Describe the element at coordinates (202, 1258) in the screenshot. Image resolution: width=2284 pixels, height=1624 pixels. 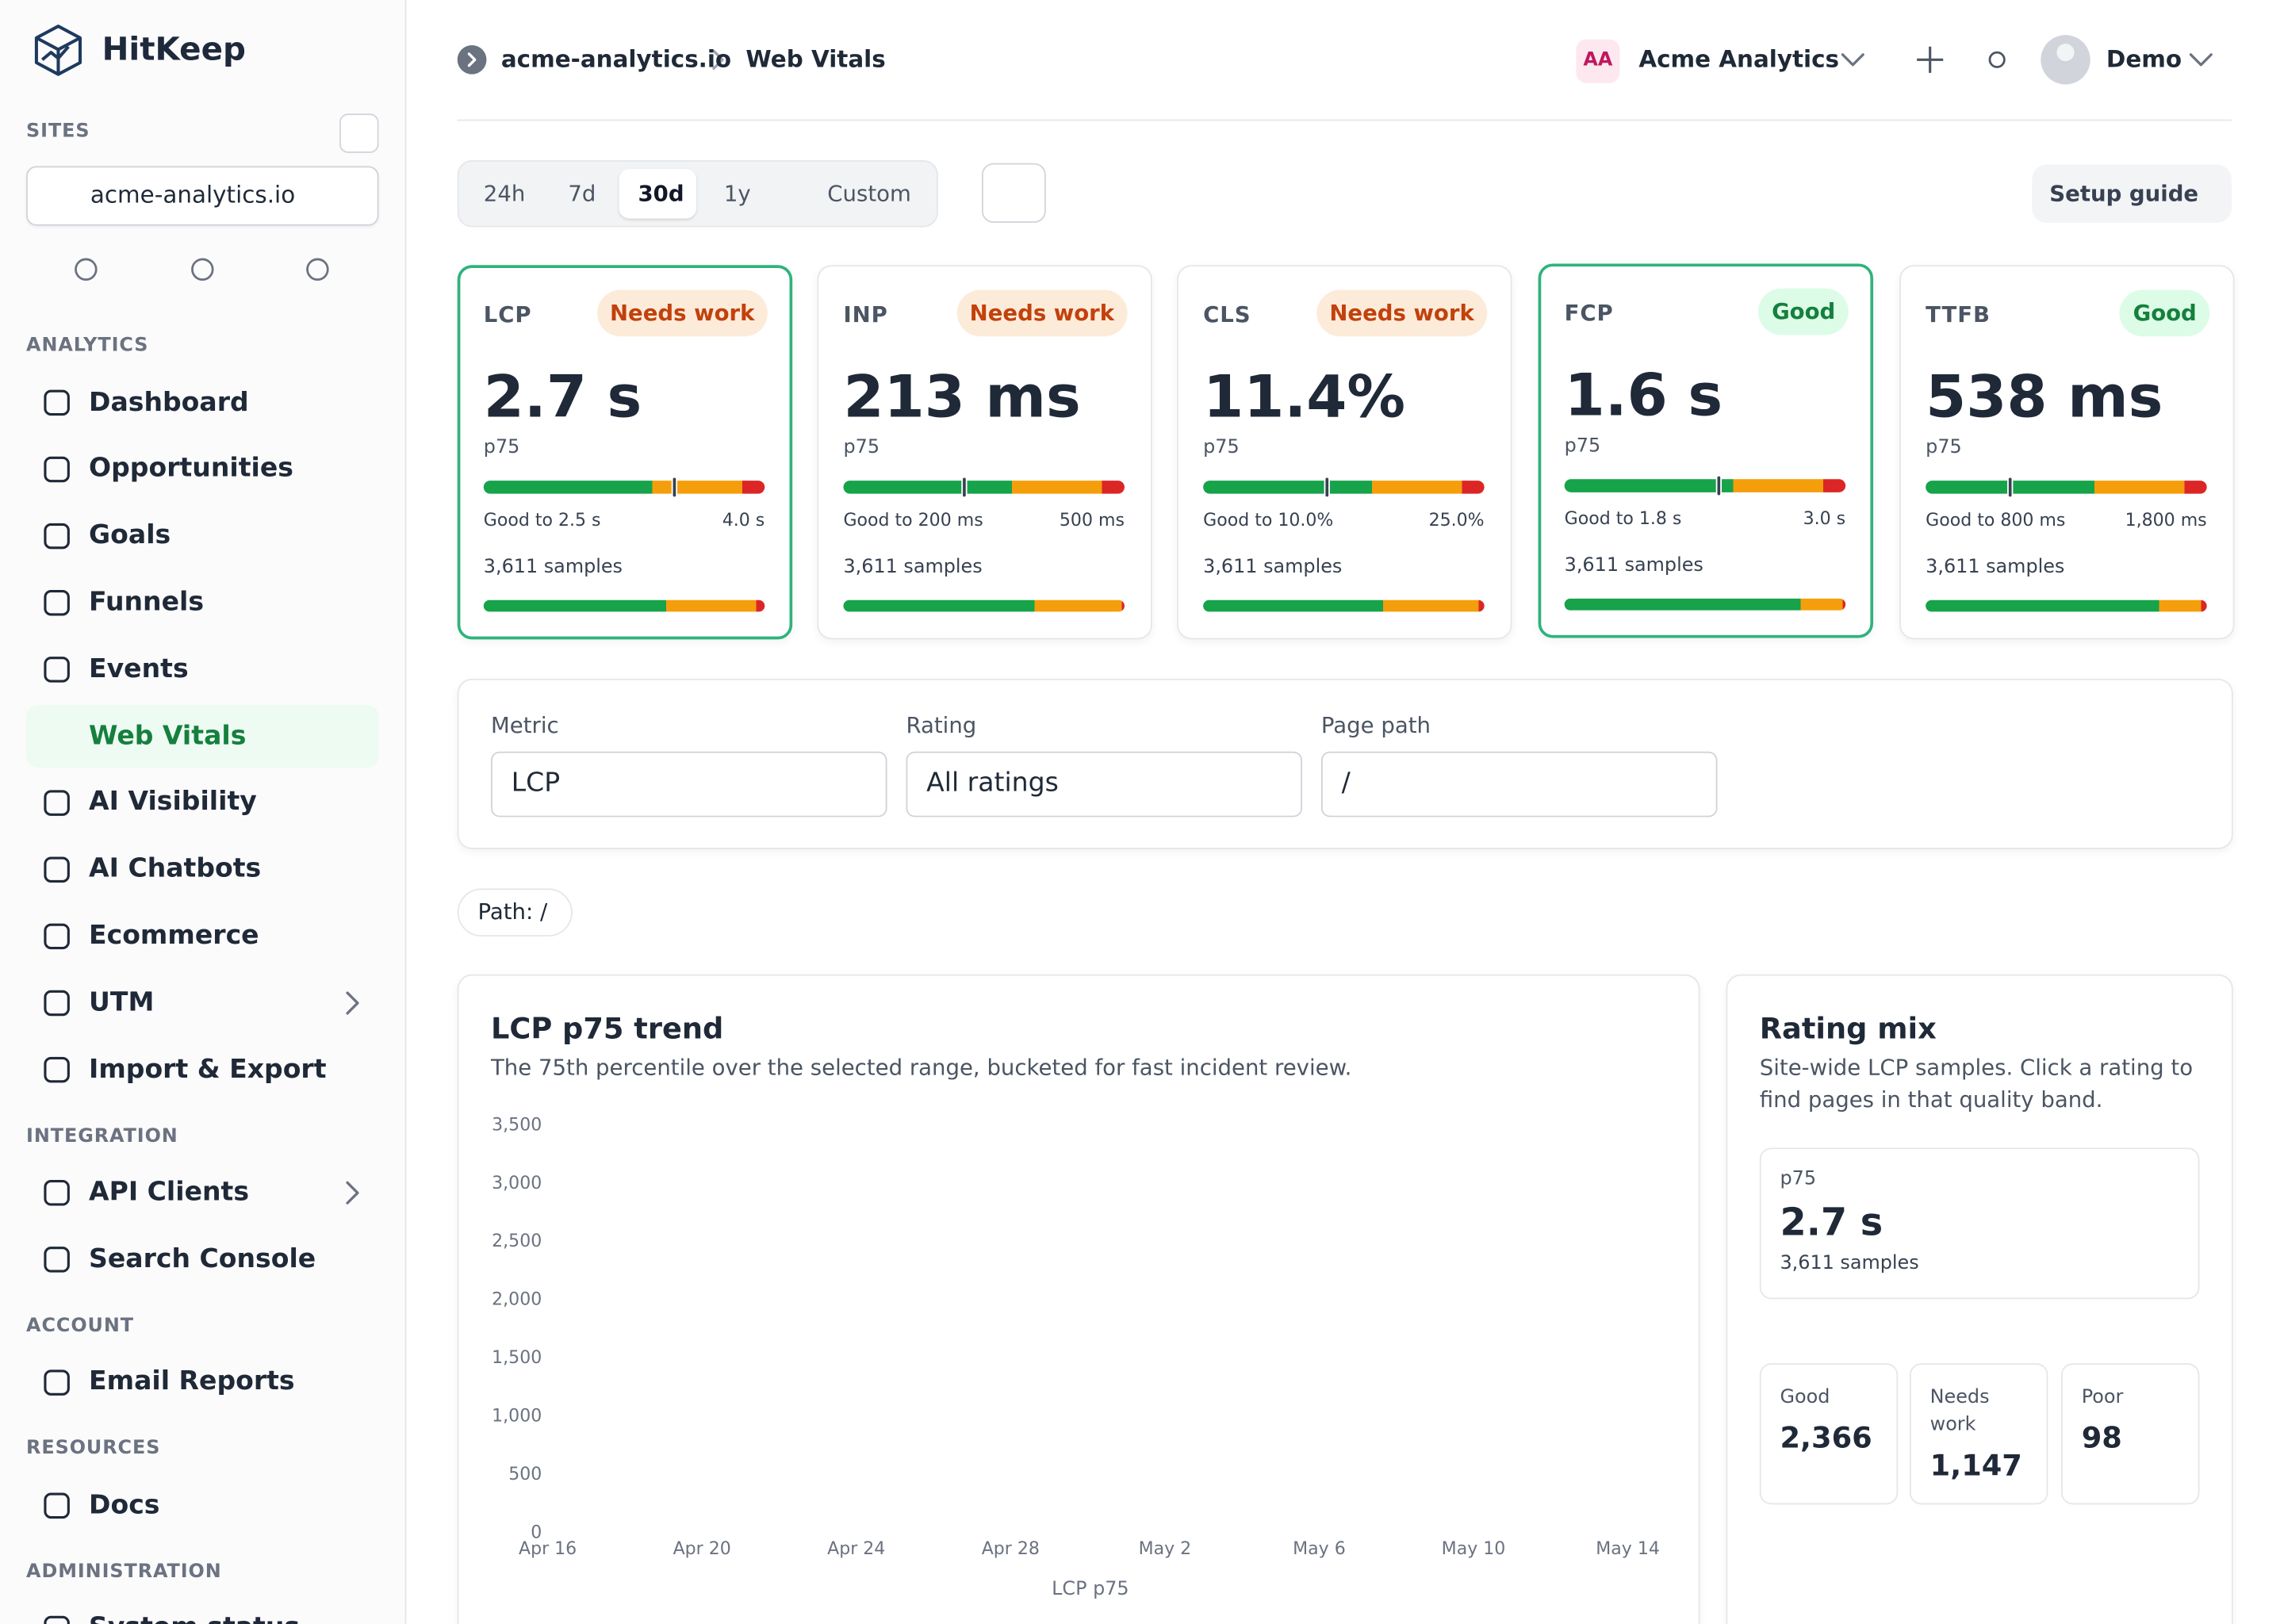
I see `nav-item: Search Console` at that location.